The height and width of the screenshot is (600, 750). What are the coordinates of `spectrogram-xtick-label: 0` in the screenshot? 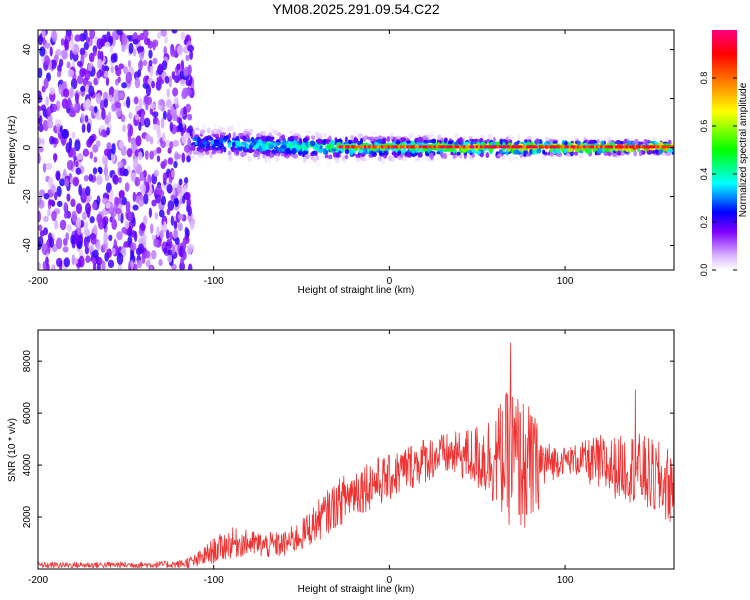 It's located at (390, 281).